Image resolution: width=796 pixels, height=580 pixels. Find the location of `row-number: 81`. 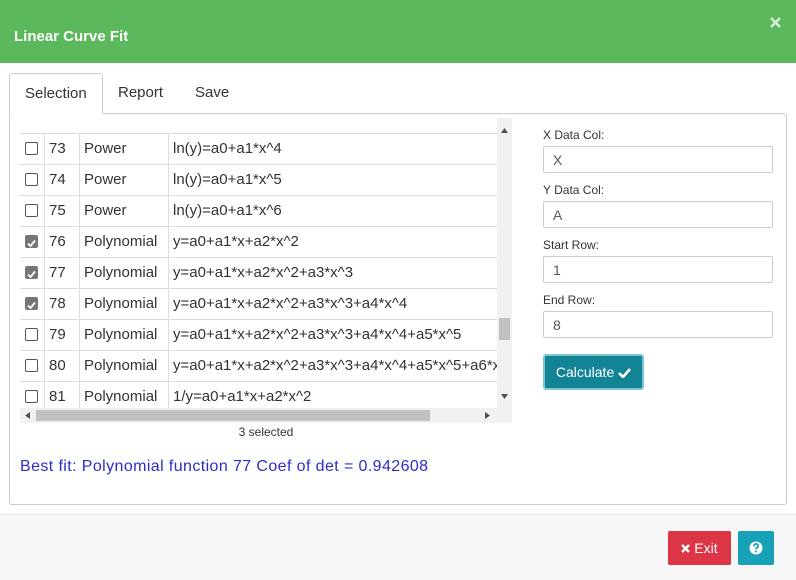

row-number: 81 is located at coordinates (61, 394).